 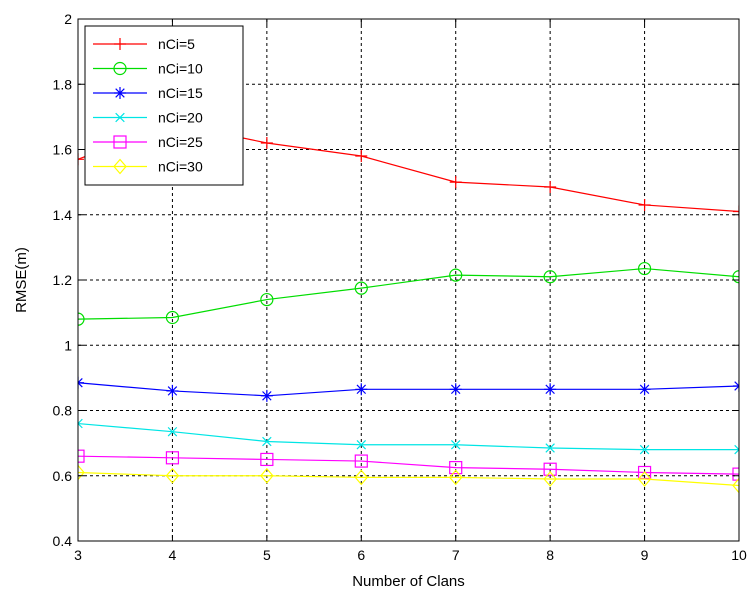 I want to click on legend-label: nCi=15, so click(x=180, y=93).